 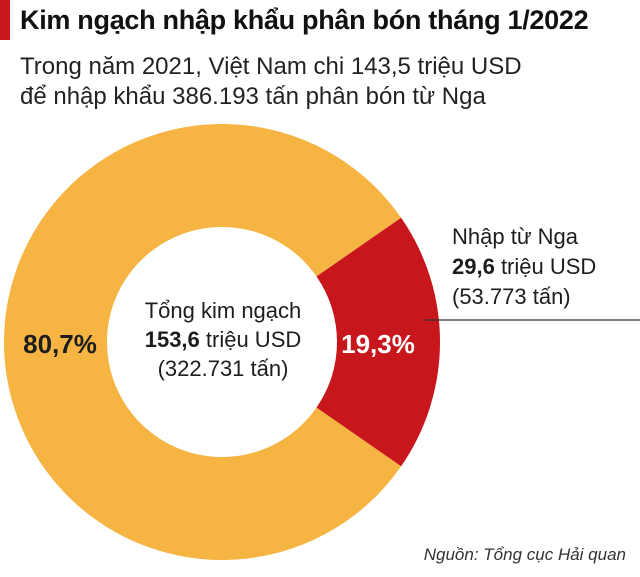 I want to click on russia-callout: Nhập từ Nga 29,6 triệu USD (53.773 tấn), so click(x=524, y=267).